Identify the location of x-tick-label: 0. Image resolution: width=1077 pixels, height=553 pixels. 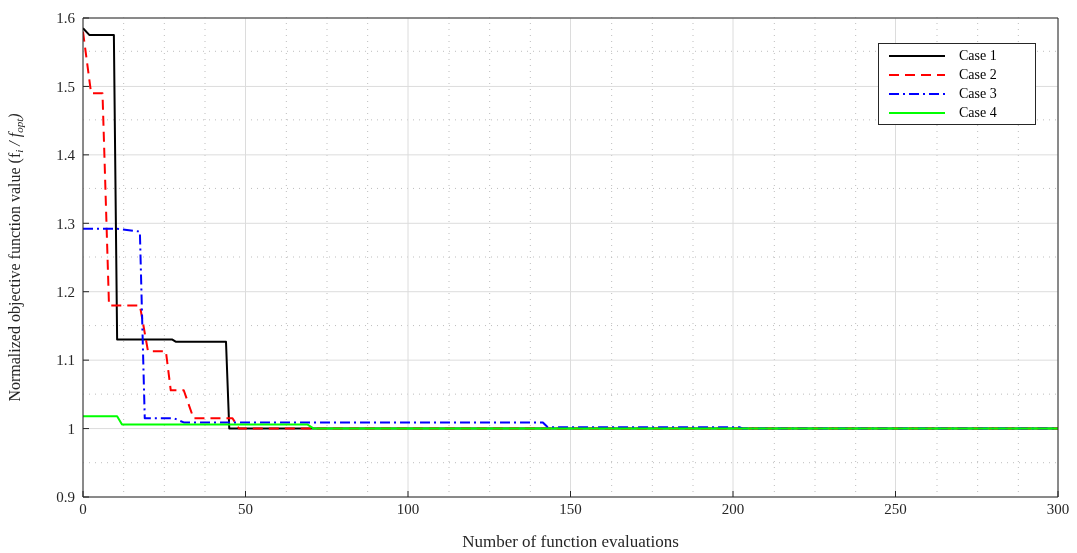
(83, 508).